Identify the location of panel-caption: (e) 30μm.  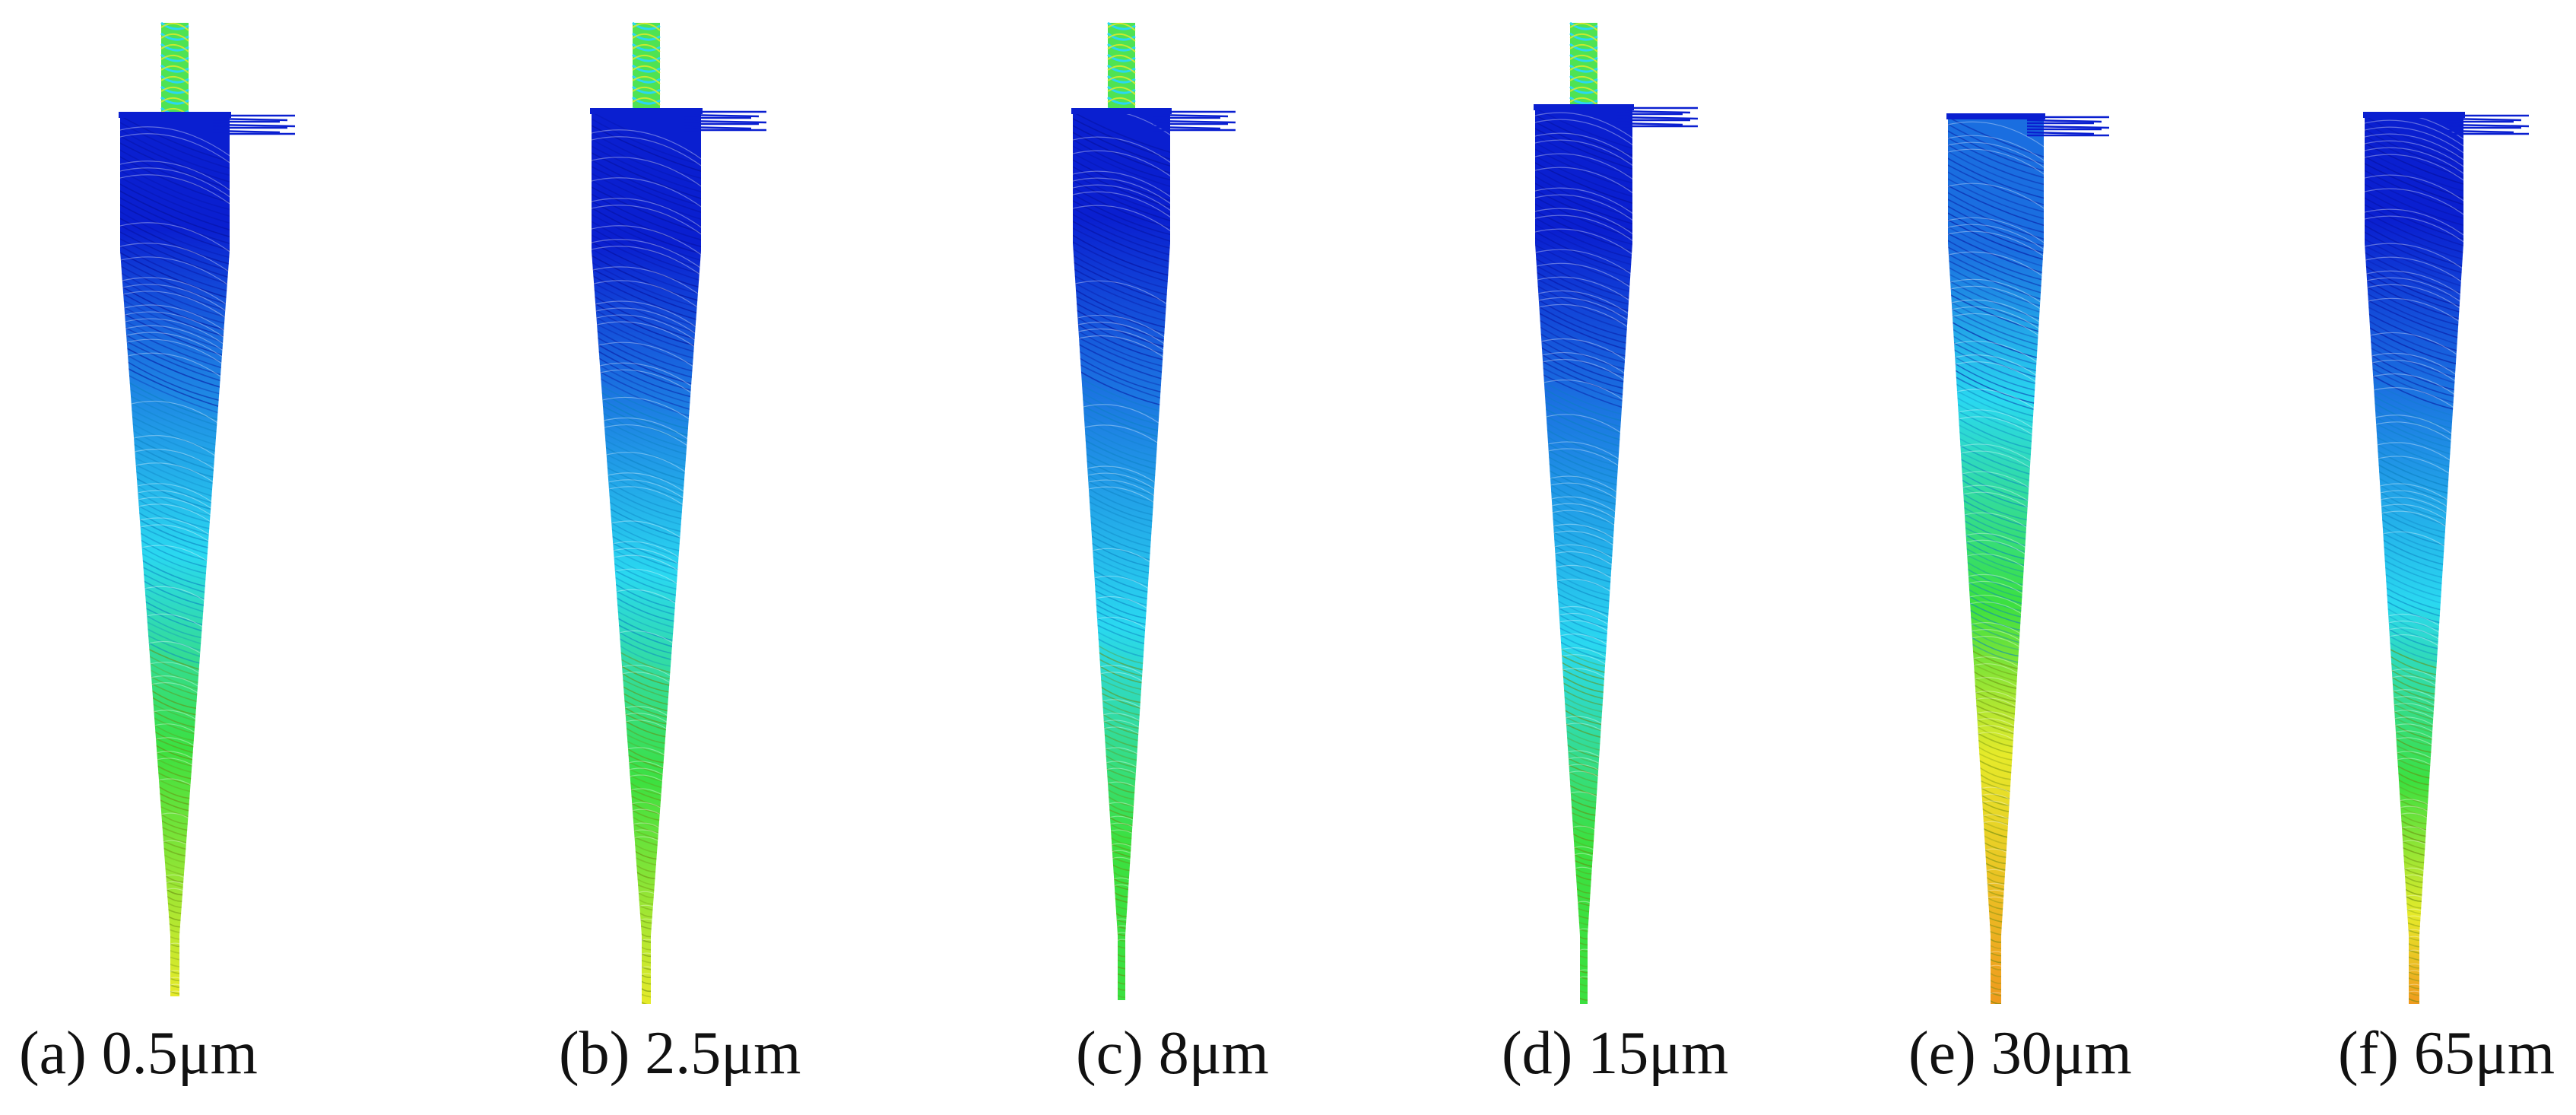
(2020, 1054).